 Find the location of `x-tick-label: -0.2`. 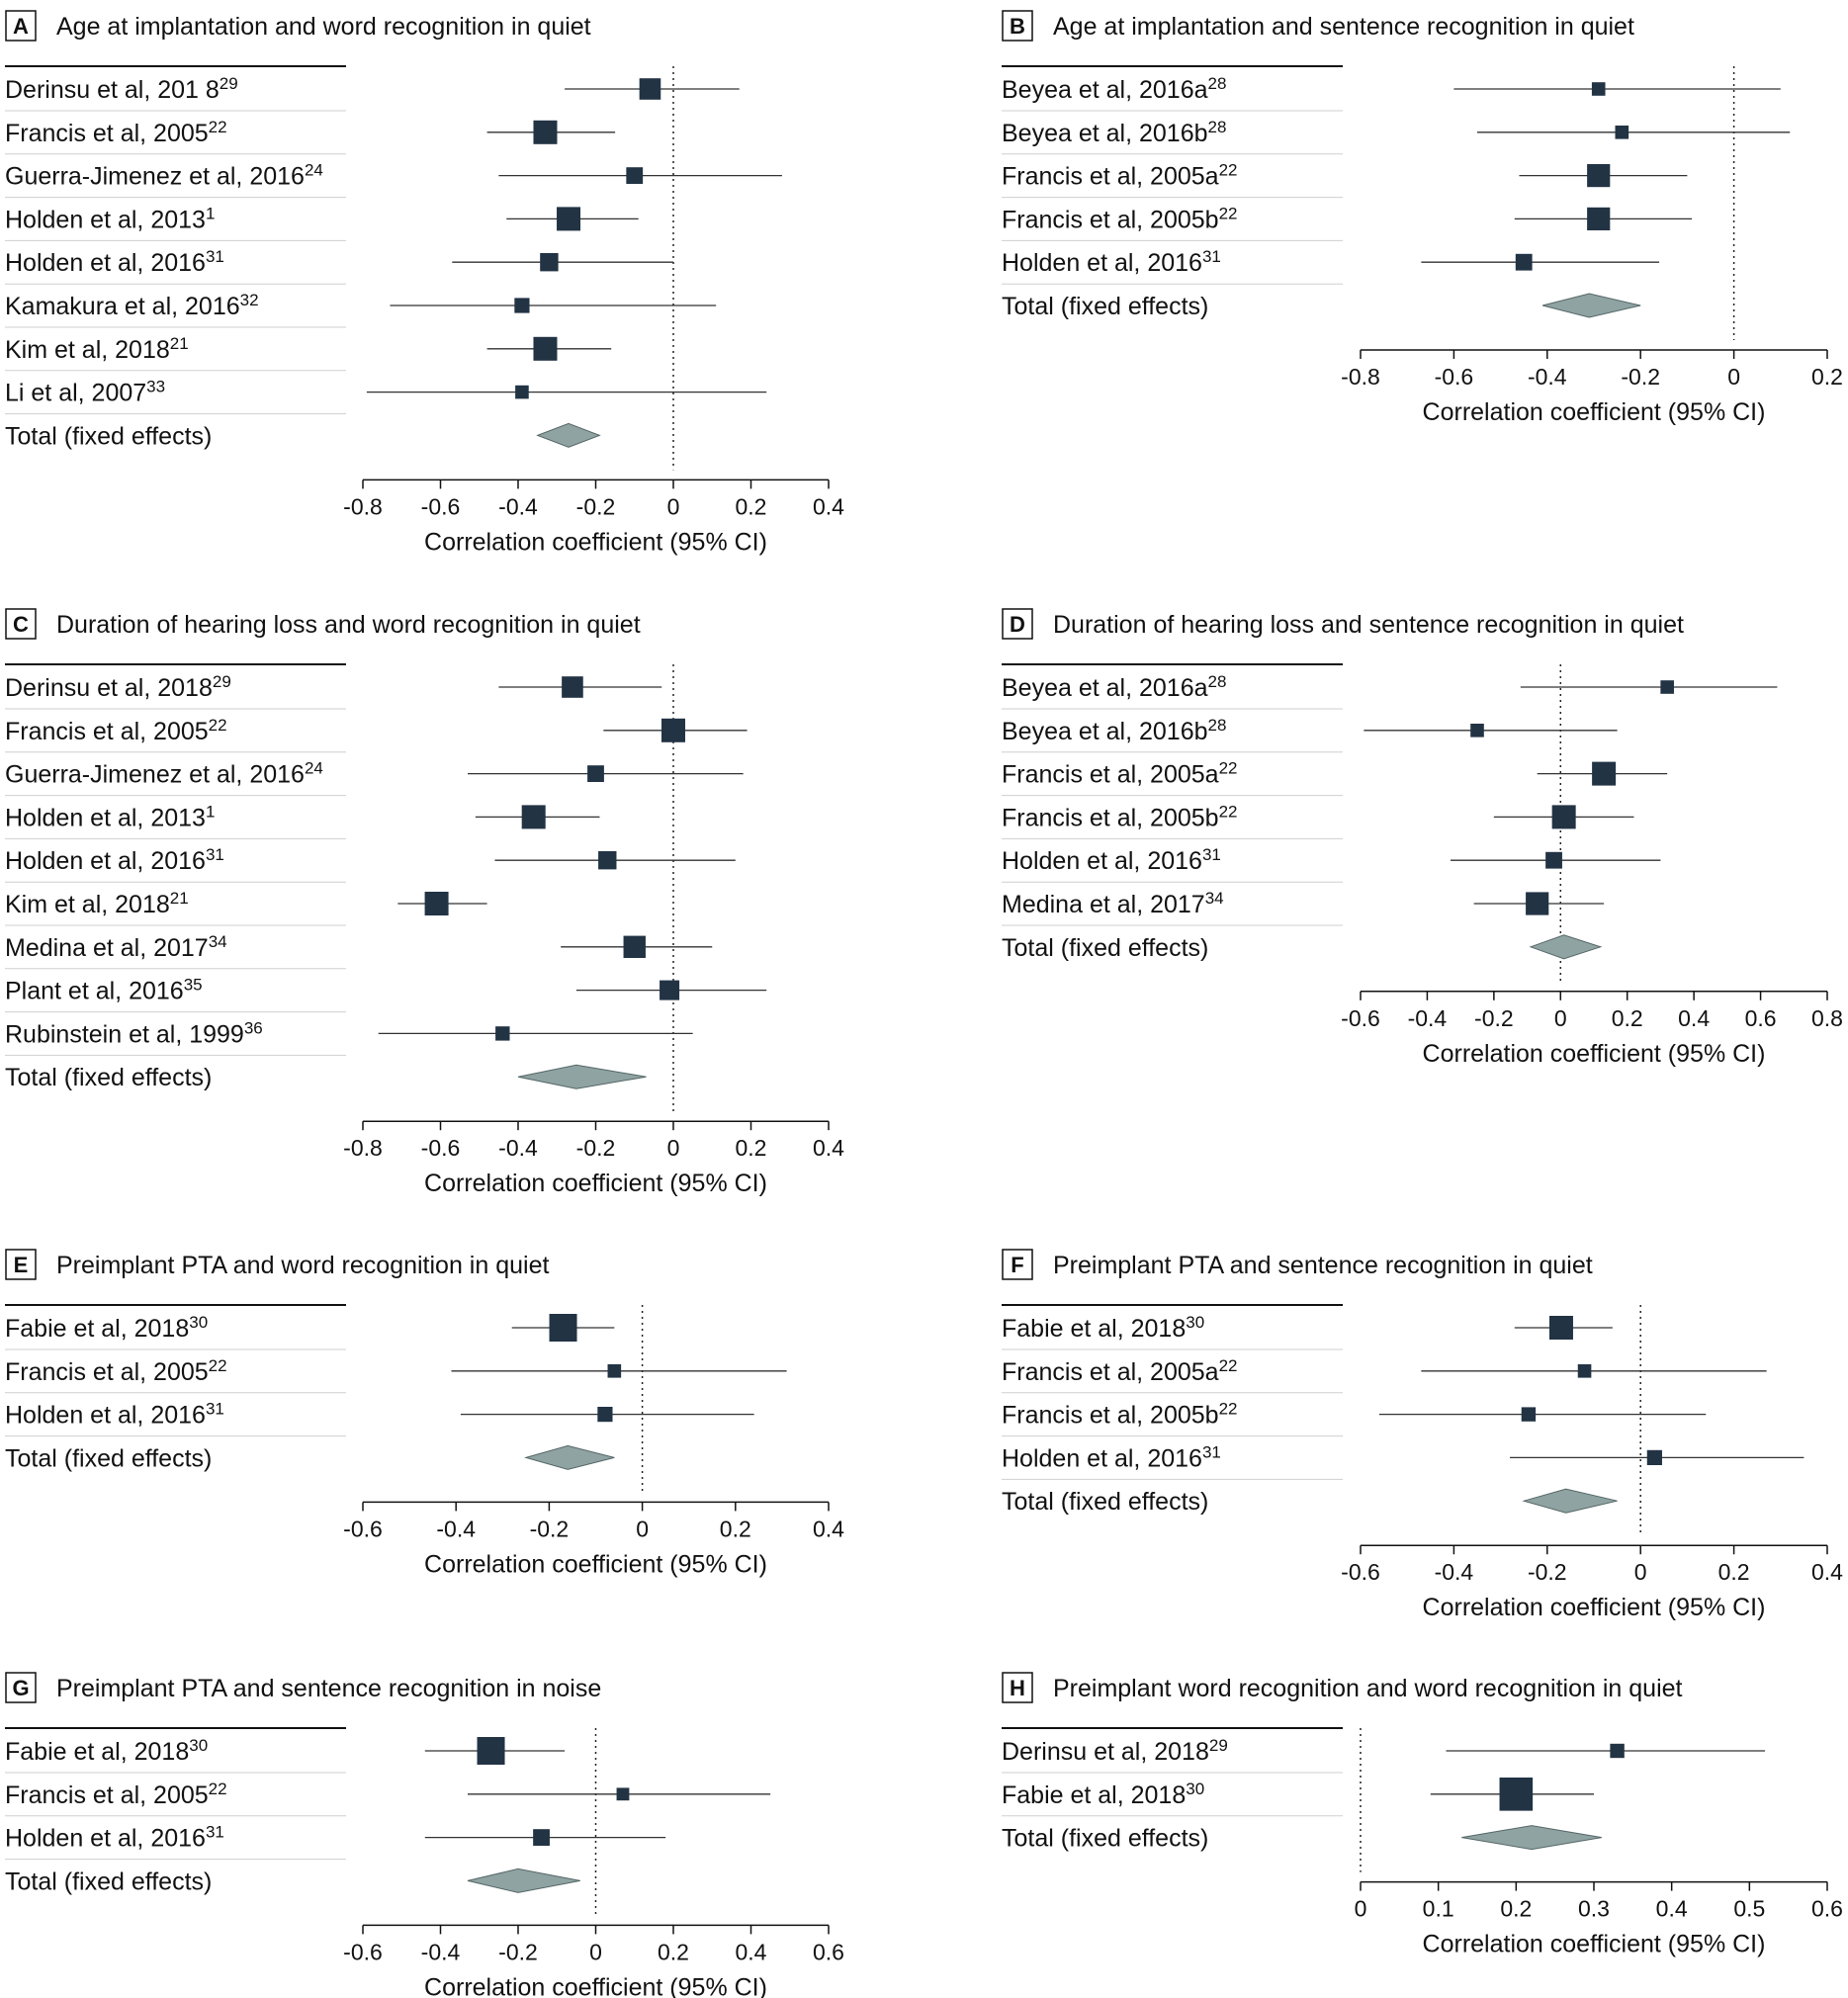

x-tick-label: -0.2 is located at coordinates (550, 1528).